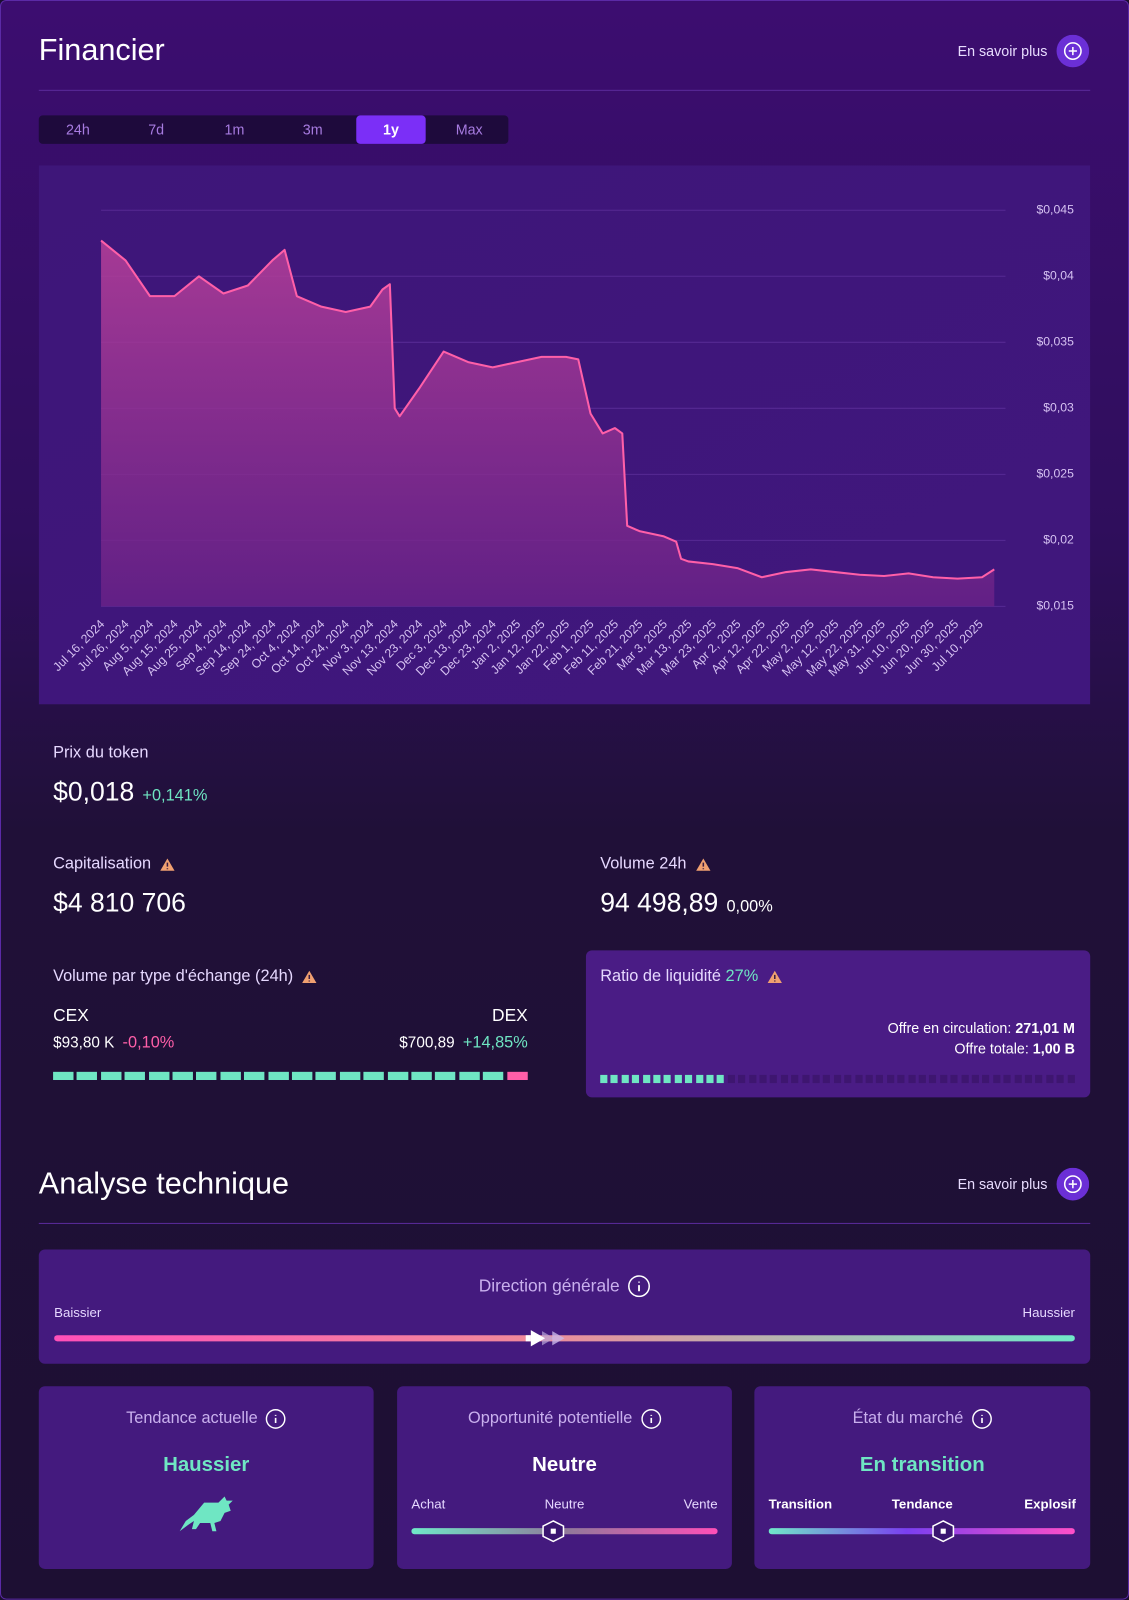  I want to click on card-title: État du marché, so click(908, 1418).